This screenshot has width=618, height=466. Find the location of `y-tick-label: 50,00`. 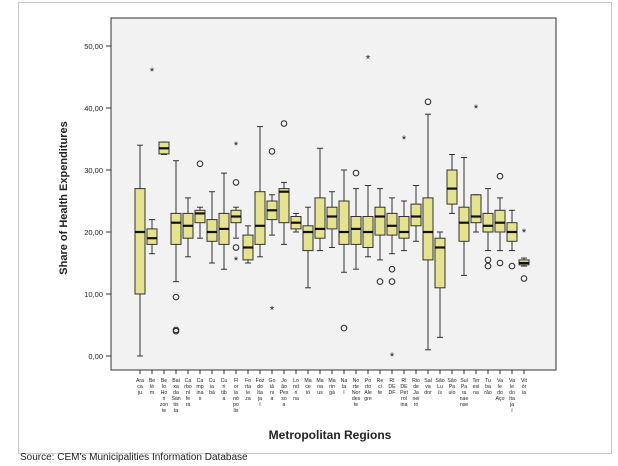

y-tick-label: 50,00 is located at coordinates (93, 46).